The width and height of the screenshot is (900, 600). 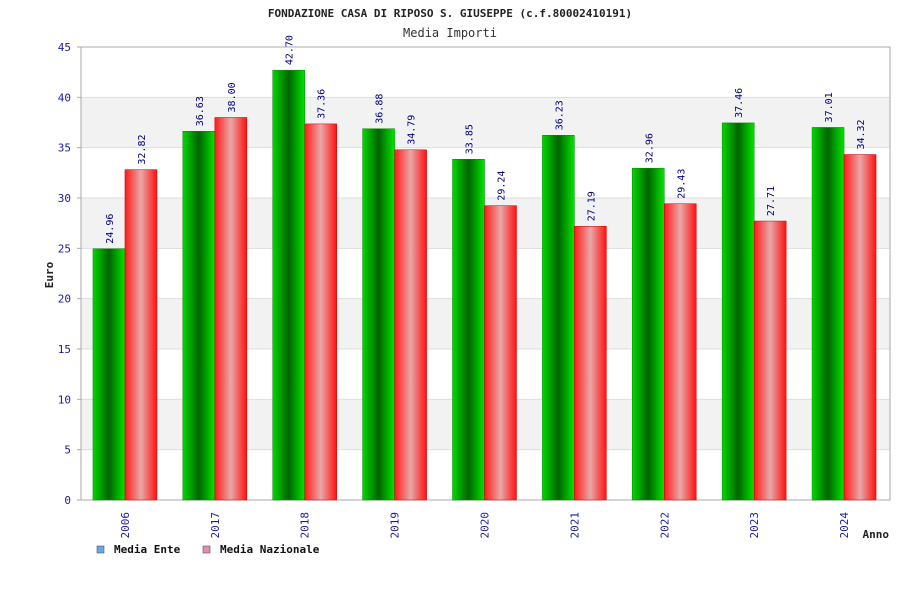 What do you see at coordinates (861, 134) in the screenshot?
I see `value-label: 34.32` at bounding box center [861, 134].